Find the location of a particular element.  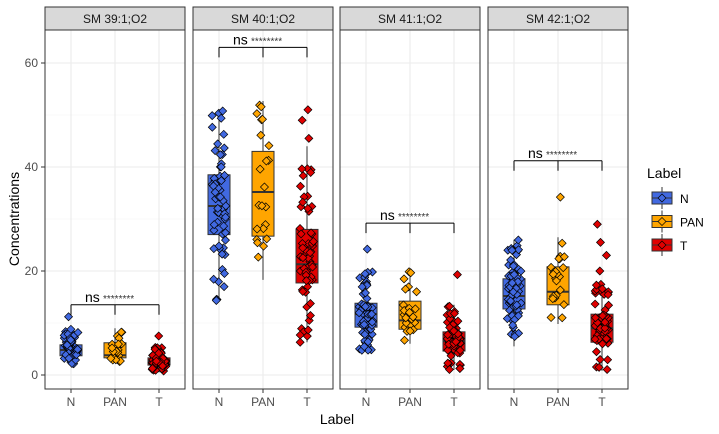

box-pan is located at coordinates (115, 346).